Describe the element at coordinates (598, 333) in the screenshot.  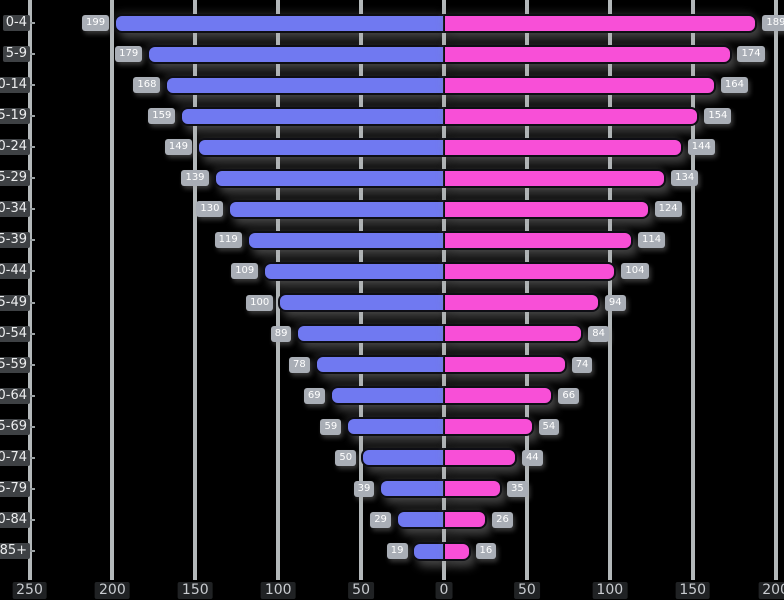
I see `right-bar-value-label: 84` at that location.